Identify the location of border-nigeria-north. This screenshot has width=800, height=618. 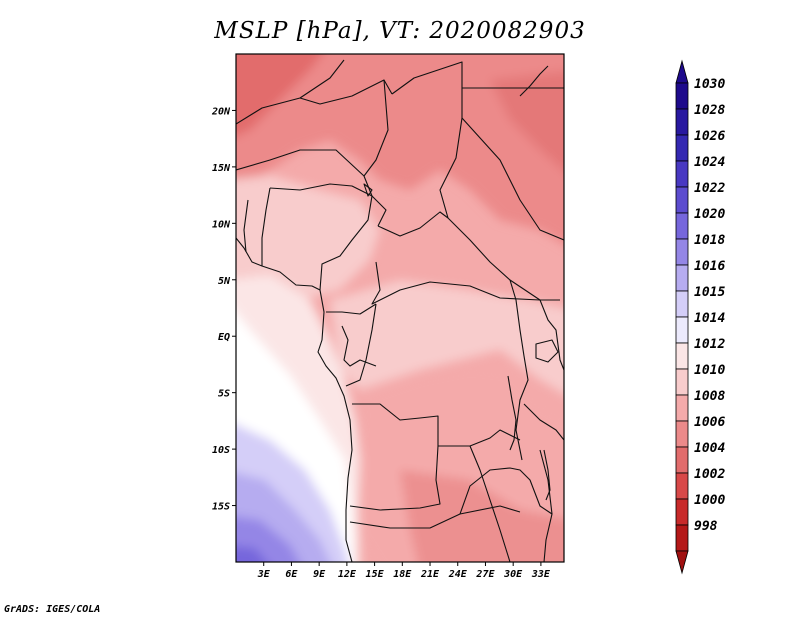
(321, 190).